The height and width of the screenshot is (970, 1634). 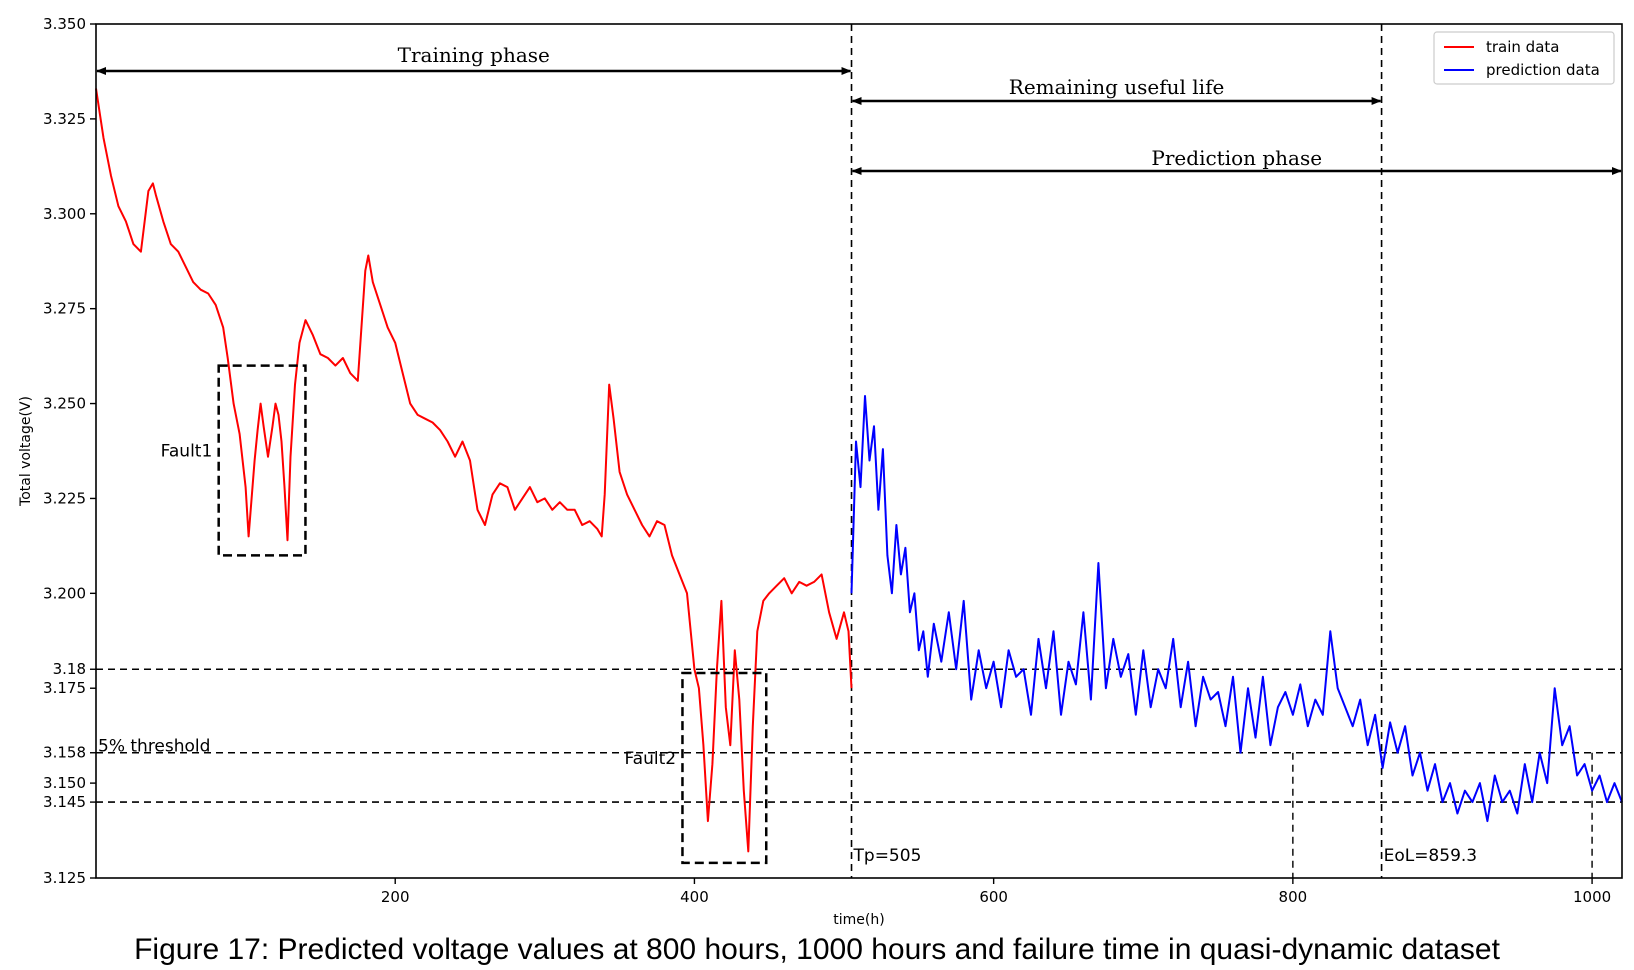 I want to click on prediction-phase-label: Prediction phase, so click(x=1236, y=158).